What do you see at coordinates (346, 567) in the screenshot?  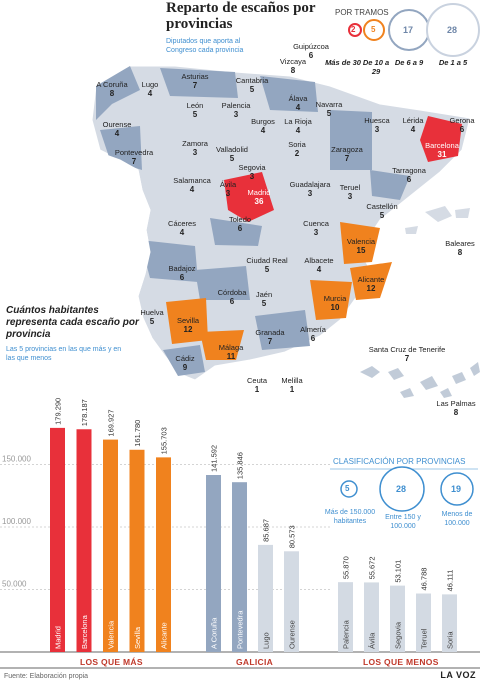 I see `data-label: 55.870` at bounding box center [346, 567].